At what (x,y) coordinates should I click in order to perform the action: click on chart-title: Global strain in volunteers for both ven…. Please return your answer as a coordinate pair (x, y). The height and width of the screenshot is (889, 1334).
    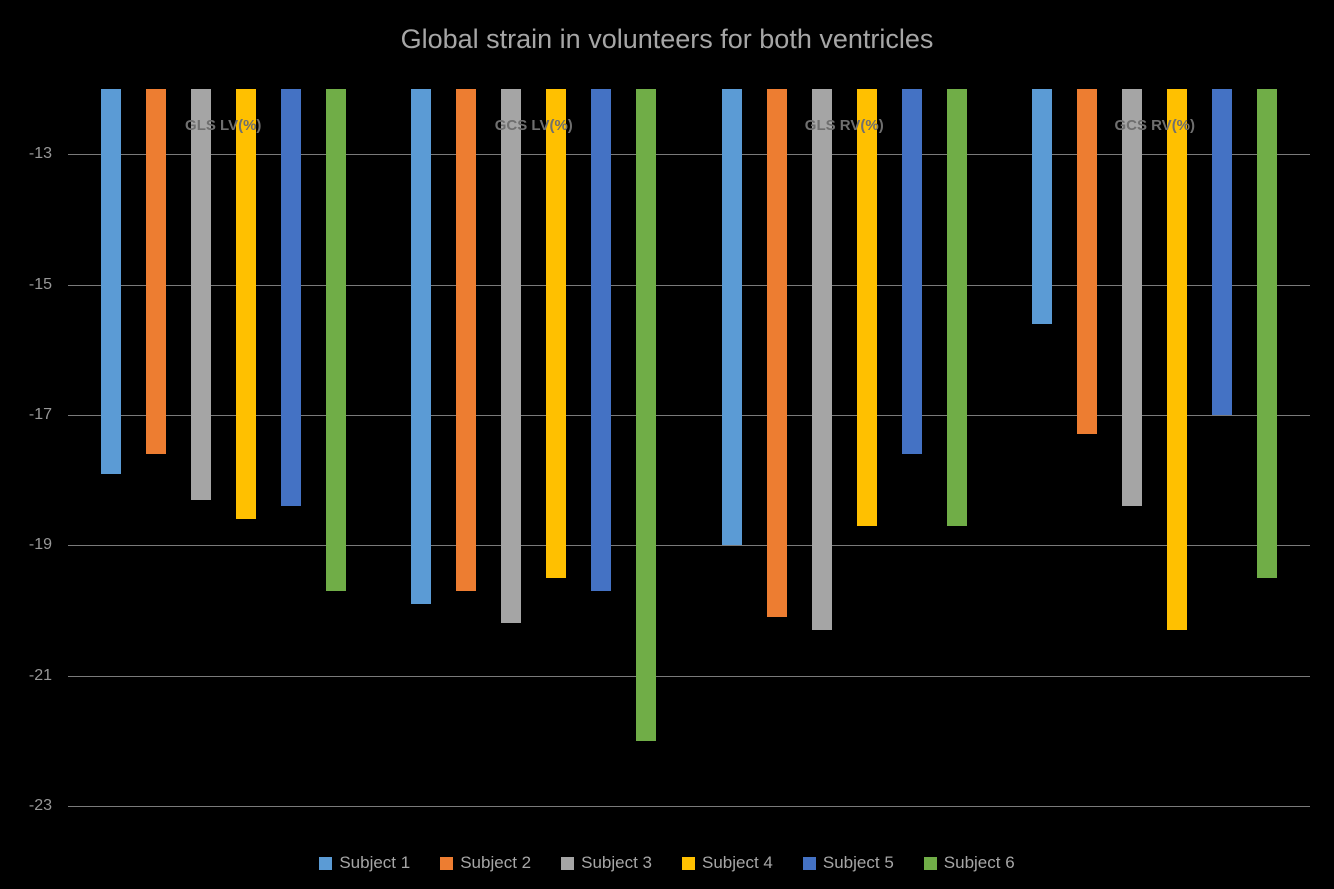
    Looking at the image, I should click on (667, 39).